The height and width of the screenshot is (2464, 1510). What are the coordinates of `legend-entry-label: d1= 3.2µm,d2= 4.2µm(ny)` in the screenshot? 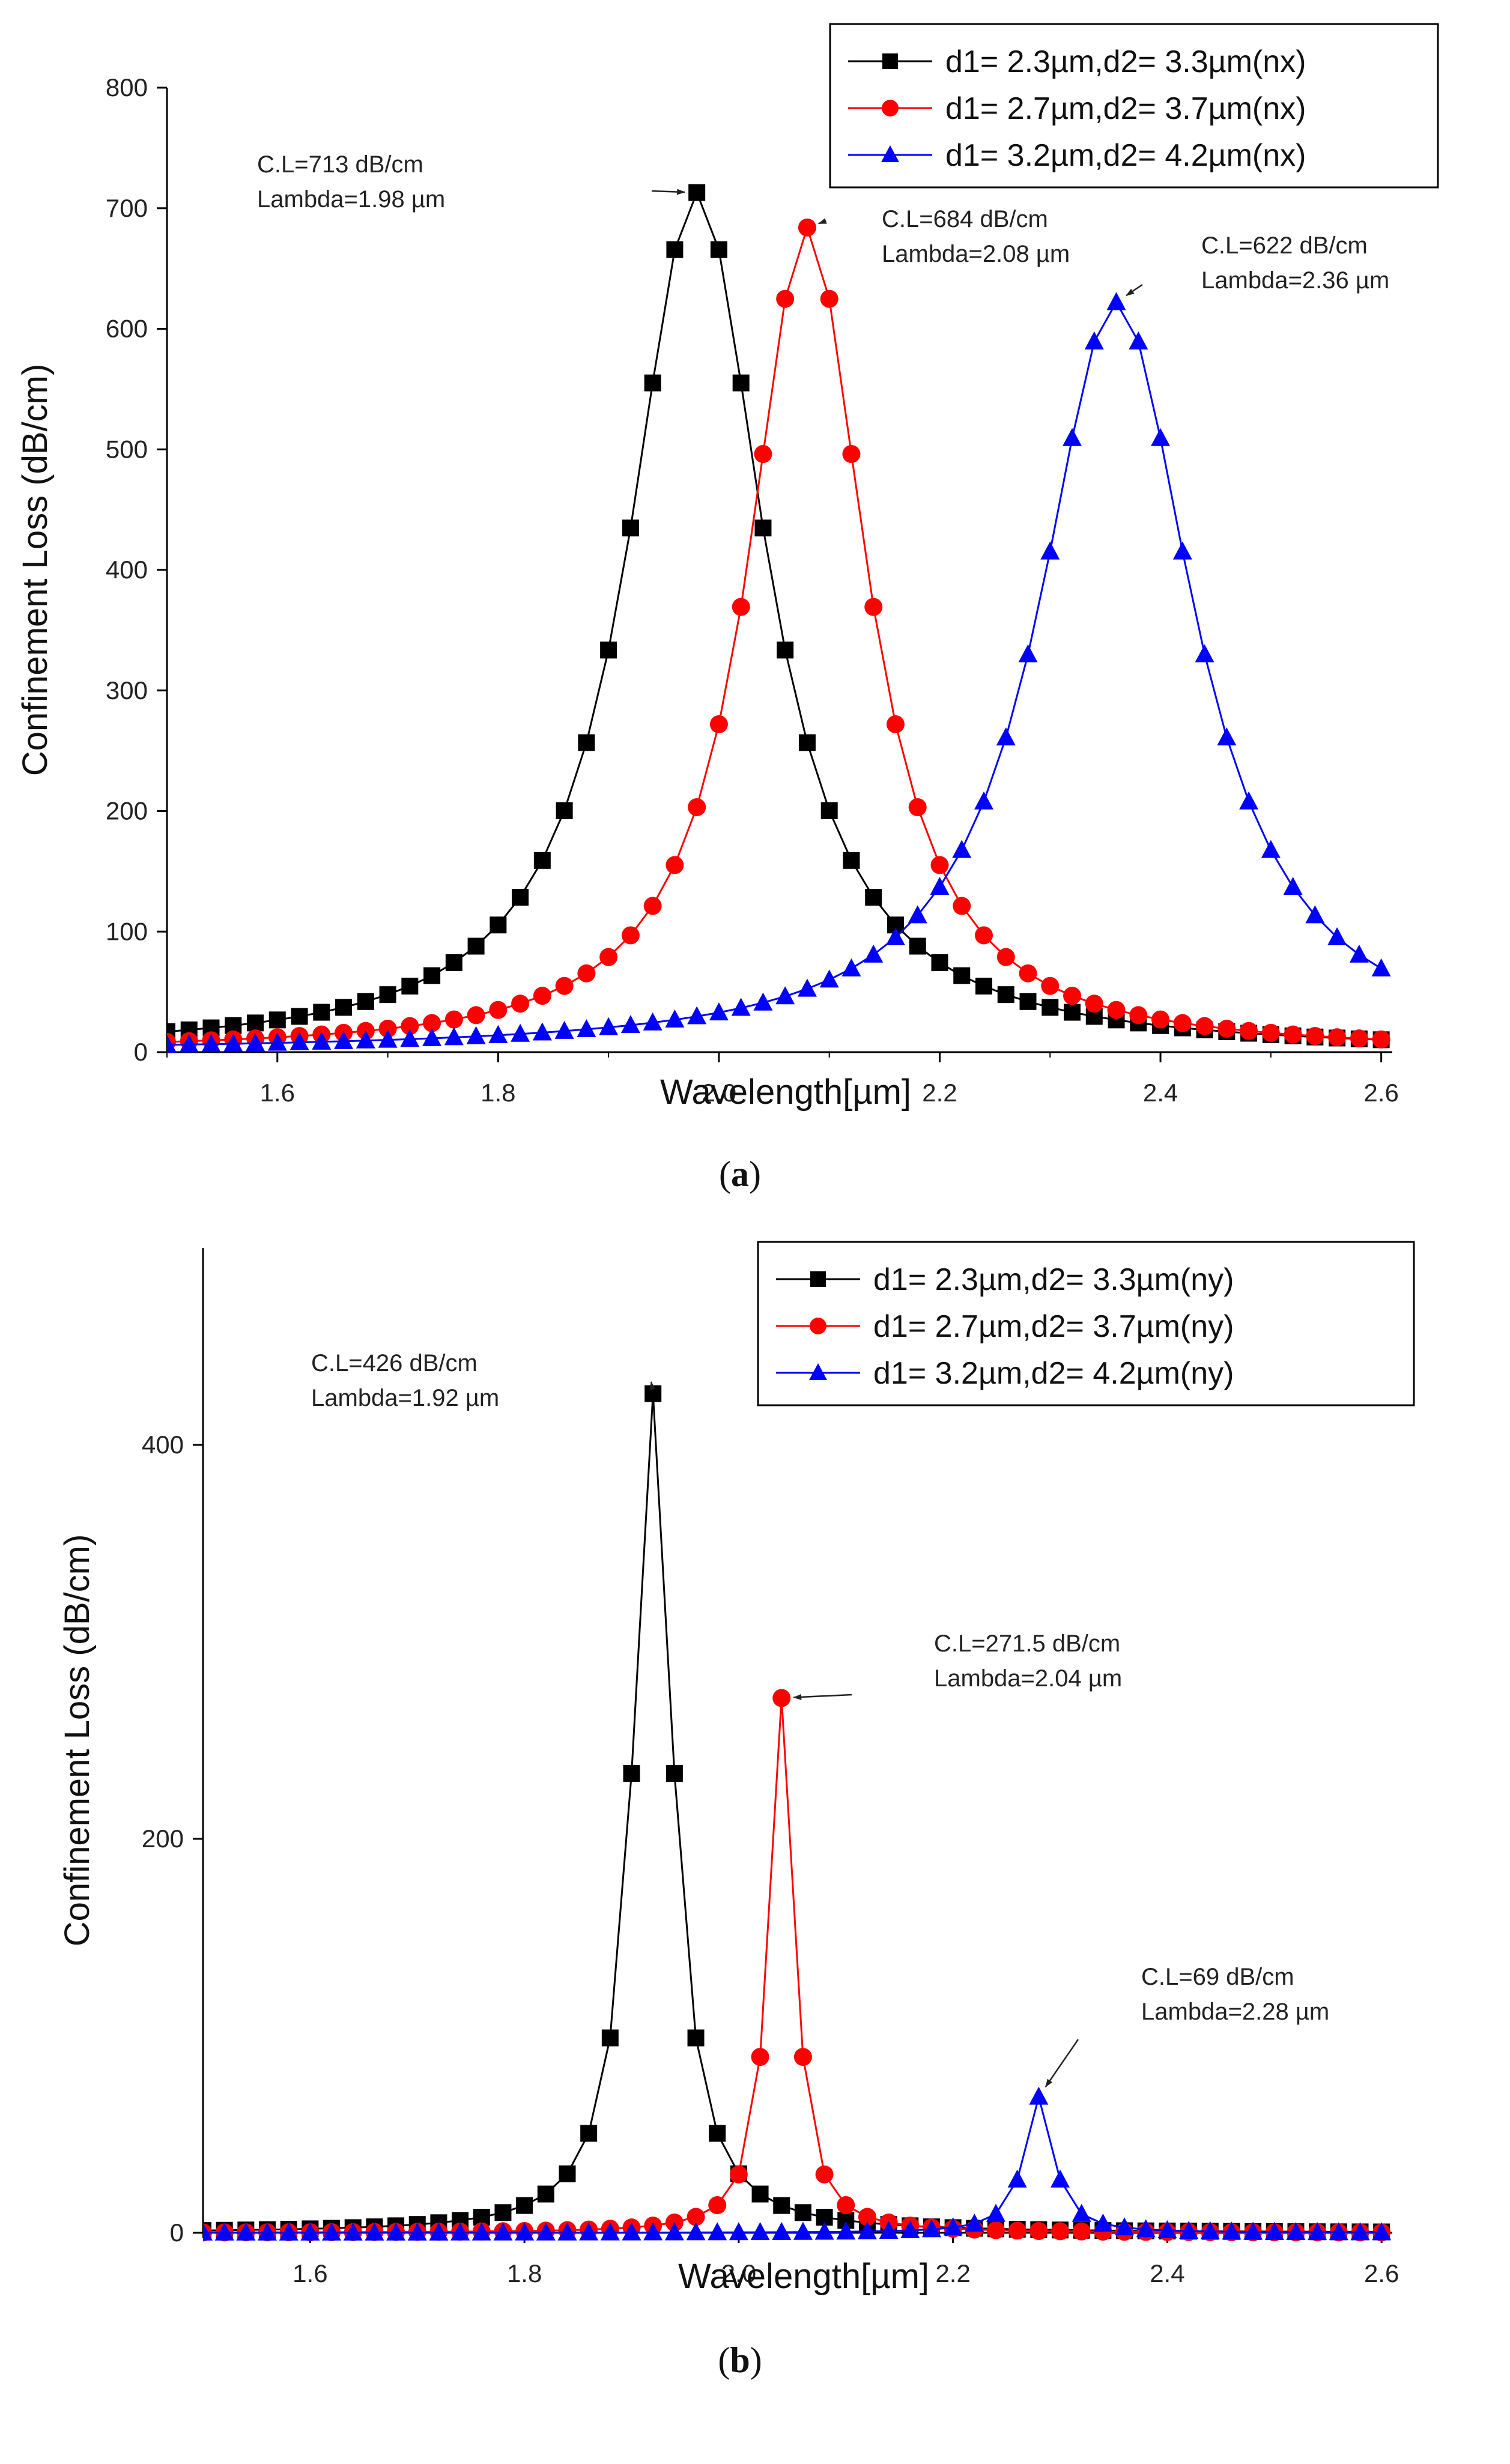 It's located at (1053, 1373).